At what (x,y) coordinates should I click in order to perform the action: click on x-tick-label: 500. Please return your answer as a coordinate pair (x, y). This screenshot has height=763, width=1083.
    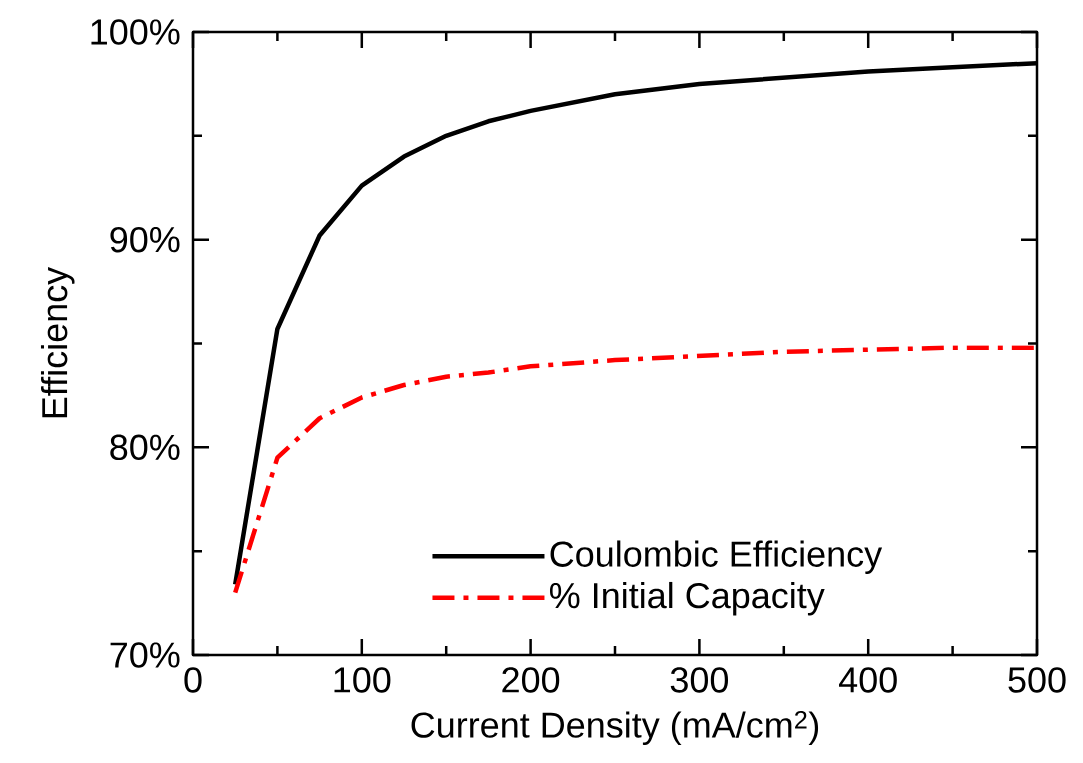
    Looking at the image, I should click on (1037, 680).